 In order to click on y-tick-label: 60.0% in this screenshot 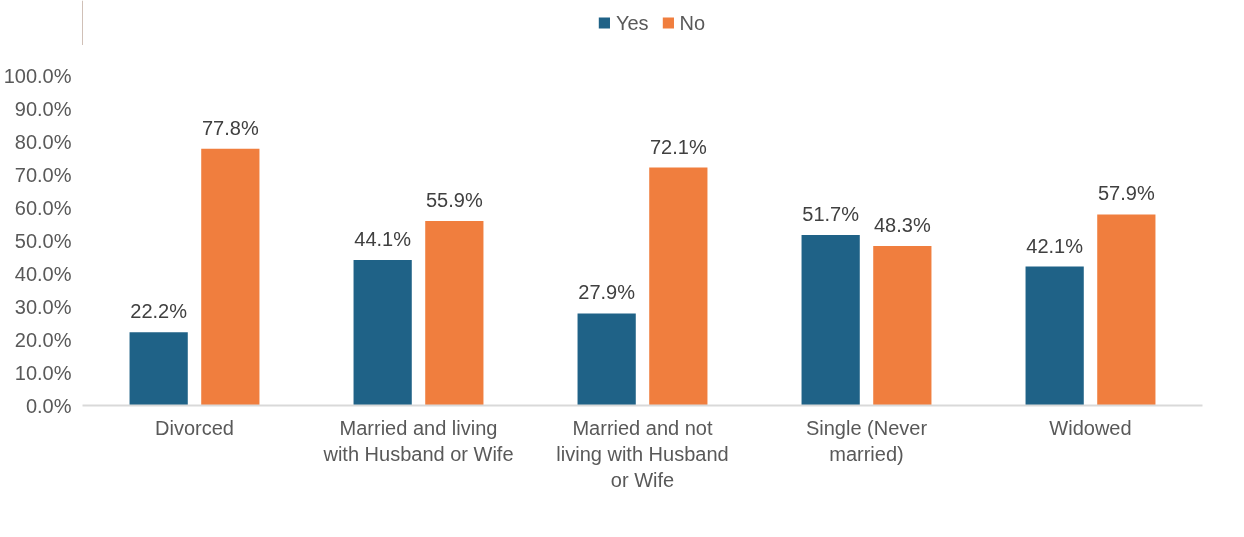, I will do `click(43, 207)`.